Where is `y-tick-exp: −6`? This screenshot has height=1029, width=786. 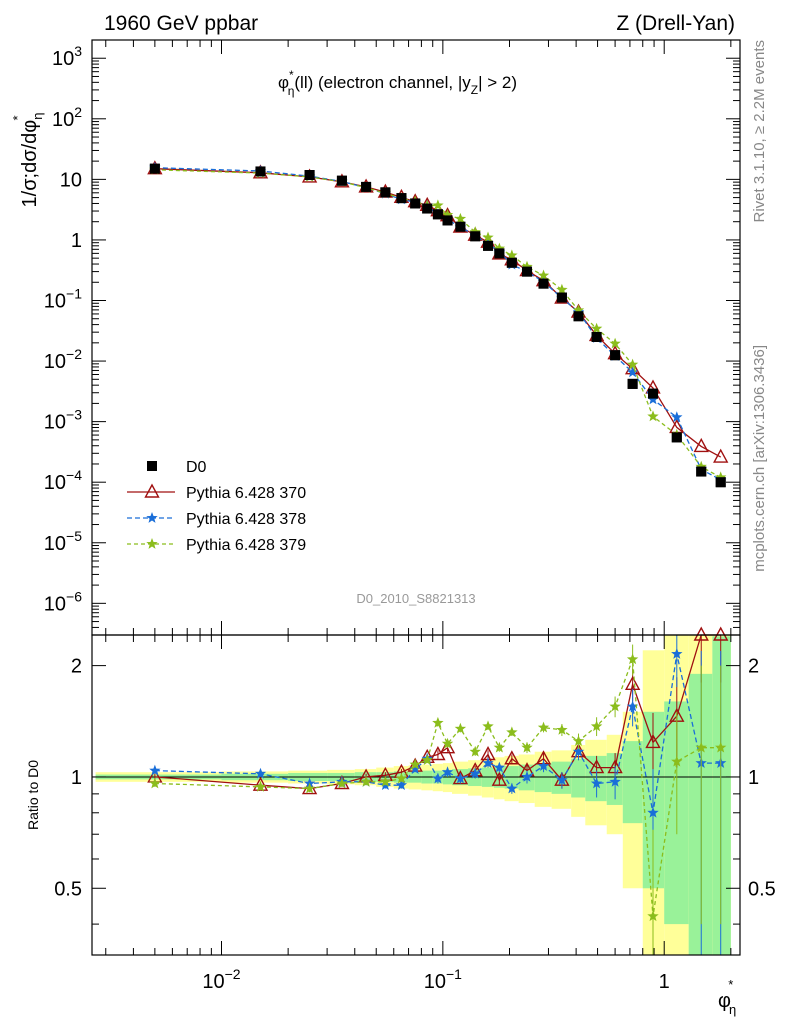
y-tick-exp: −6 is located at coordinates (74, 596).